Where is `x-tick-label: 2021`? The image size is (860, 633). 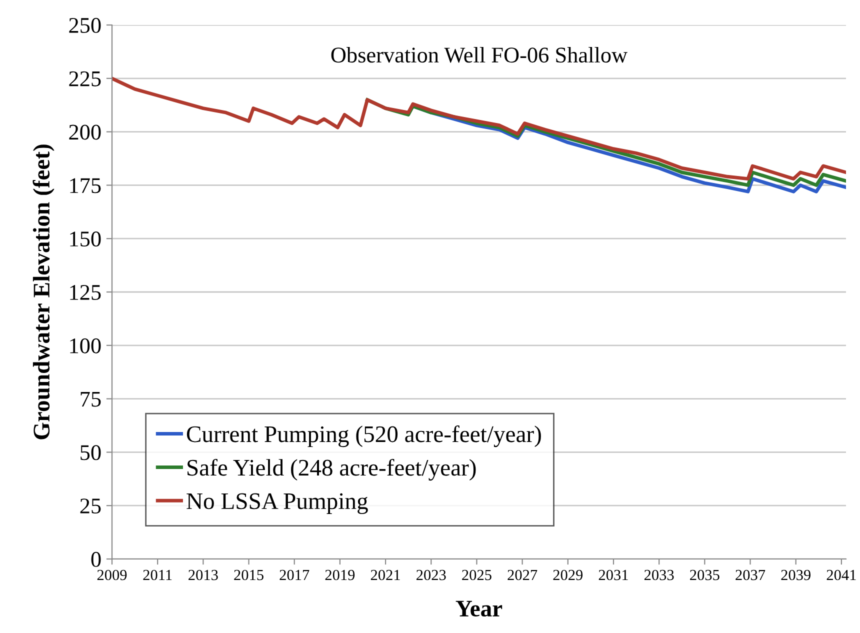 x-tick-label: 2021 is located at coordinates (385, 575).